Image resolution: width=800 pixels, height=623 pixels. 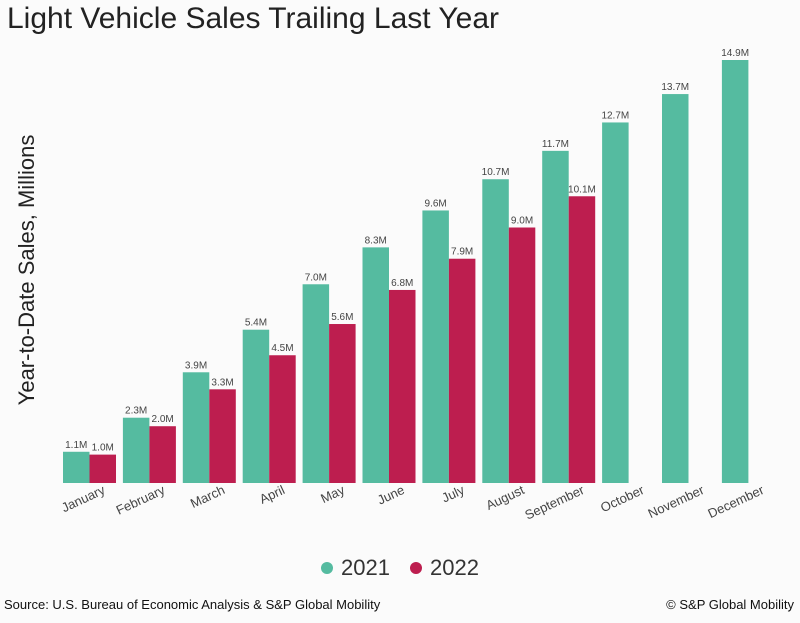 I want to click on data-label-2021-june: 8.3M, so click(x=376, y=240).